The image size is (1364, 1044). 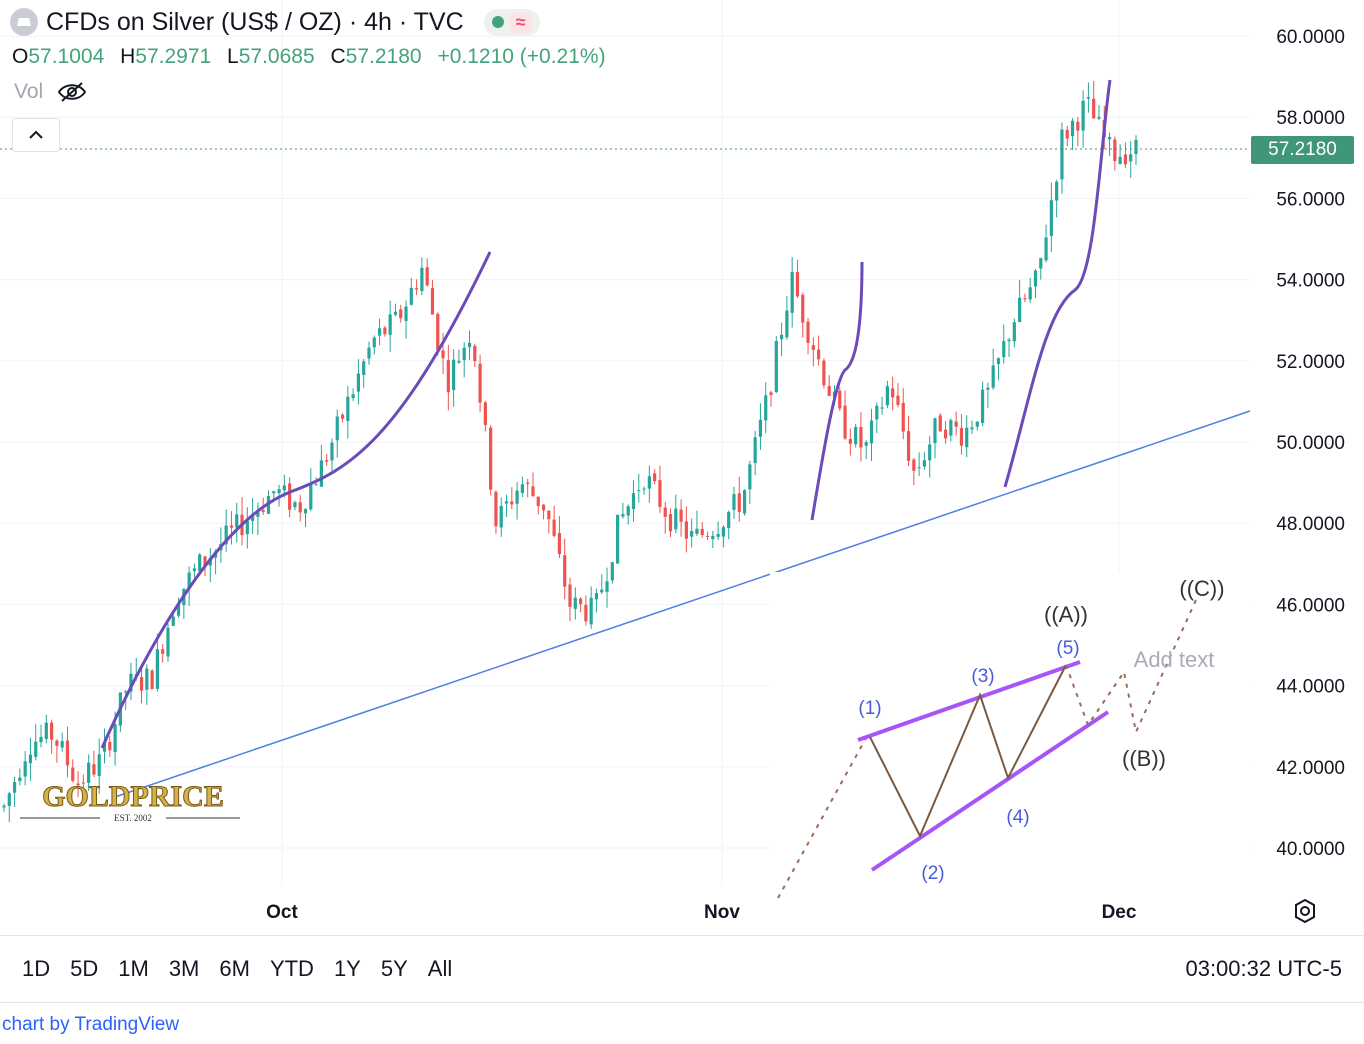 I want to click on high-value: 57.2971, so click(x=173, y=56).